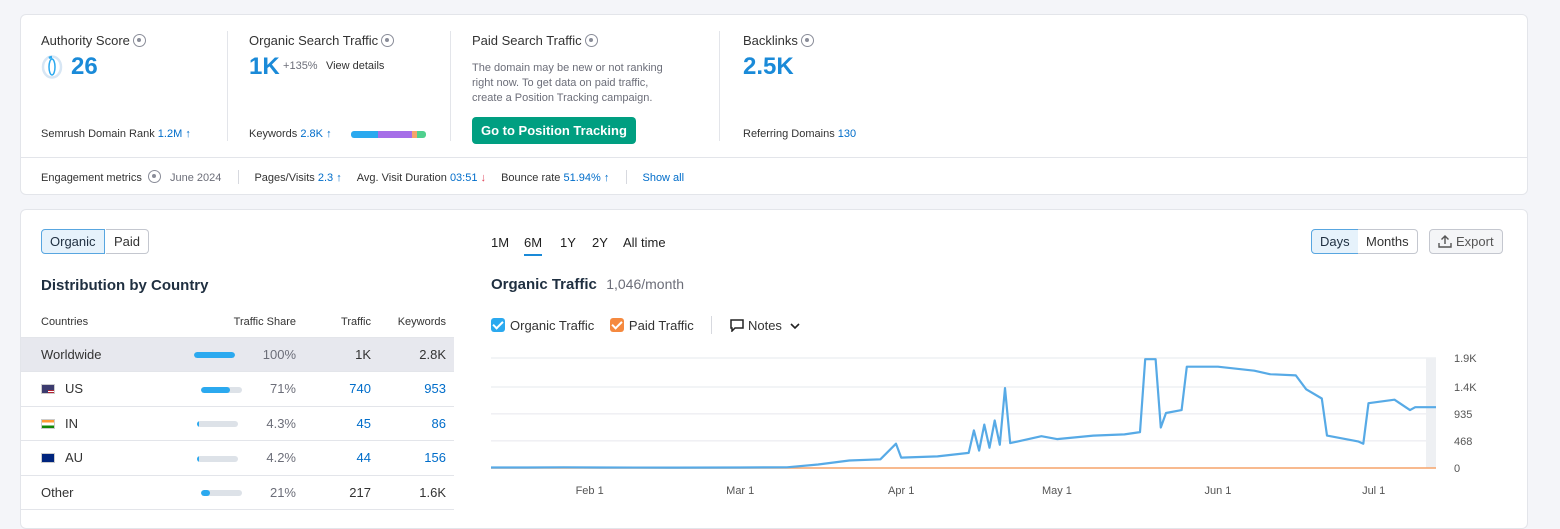 Image resolution: width=1560 pixels, height=529 pixels. Describe the element at coordinates (800, 134) in the screenshot. I see `referring-domains: Referring Domains 130` at that location.